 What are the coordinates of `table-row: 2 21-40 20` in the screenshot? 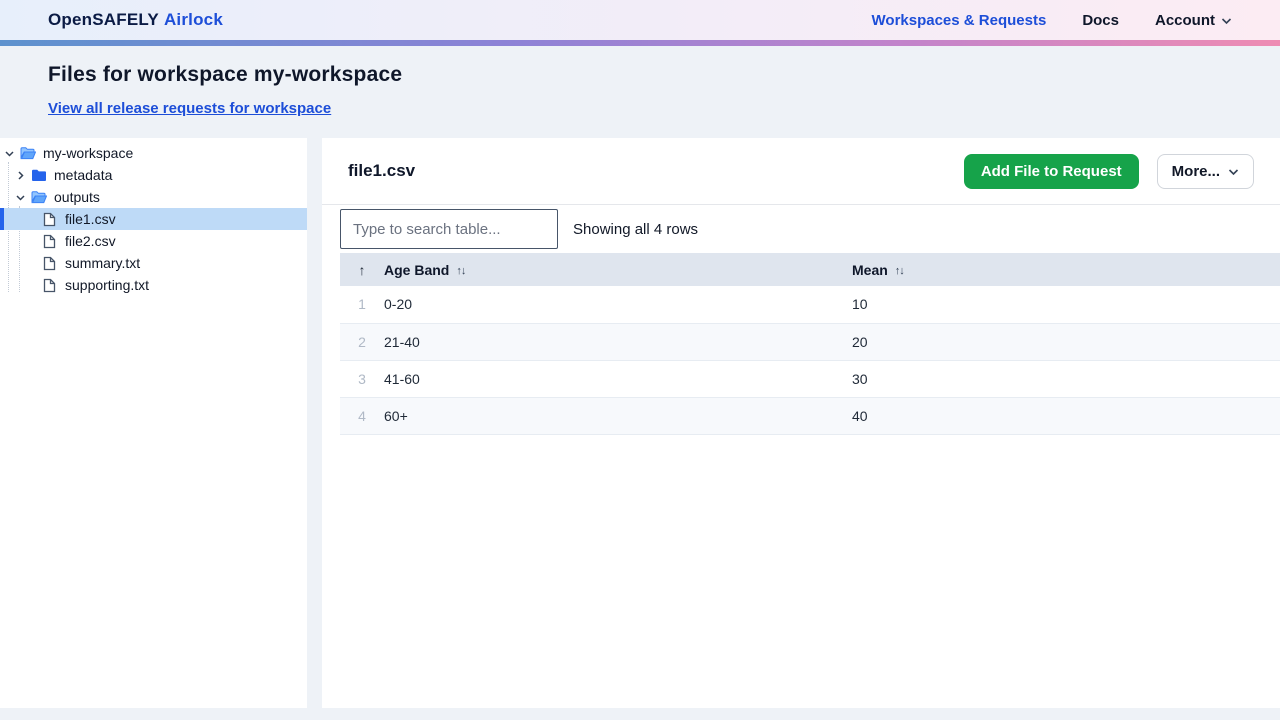 It's located at (810, 341).